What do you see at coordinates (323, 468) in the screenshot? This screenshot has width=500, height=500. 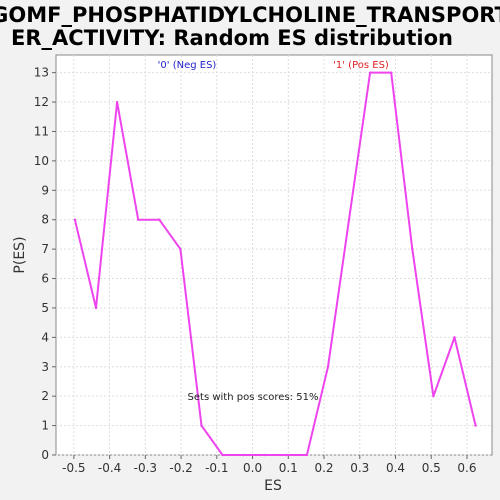 I see `x-tick-label: 0.2` at bounding box center [323, 468].